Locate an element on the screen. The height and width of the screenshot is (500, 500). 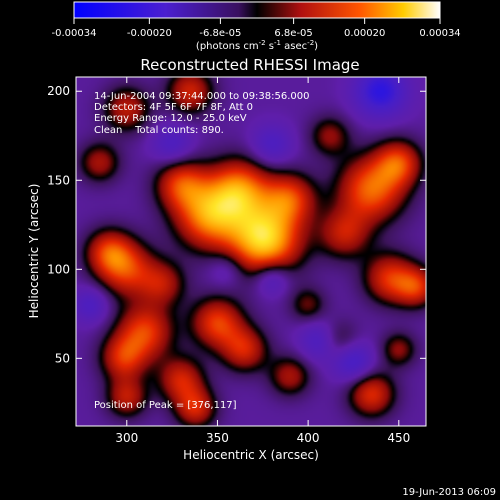
colorbar-tick-label: 0.00034 is located at coordinates (439, 33).